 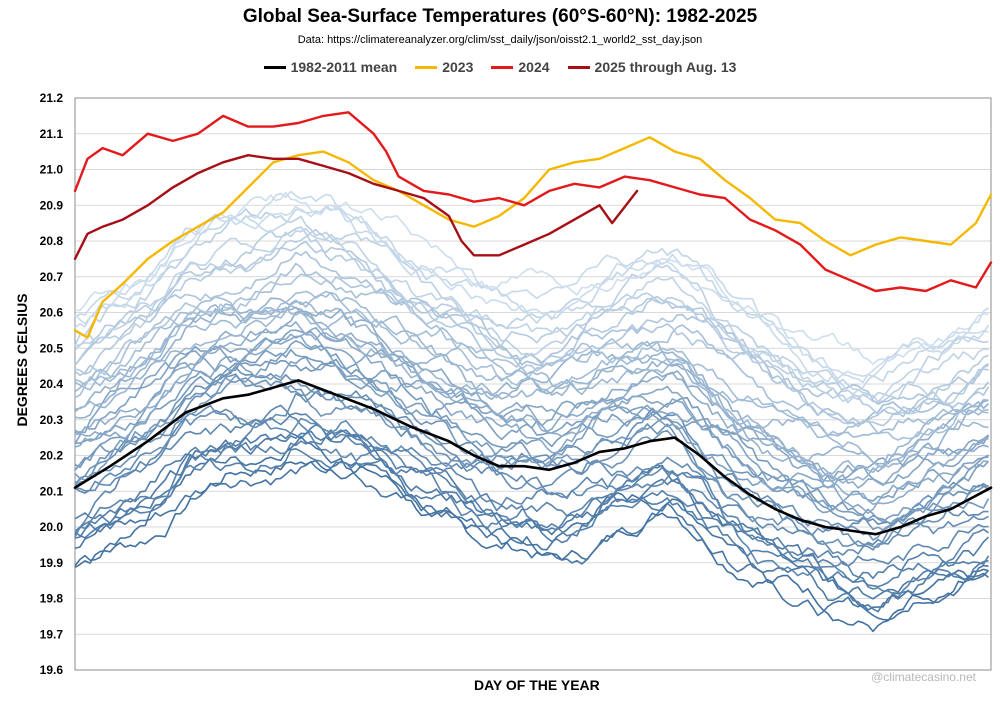 I want to click on legend-label-2025: 2025 through Aug. 13, so click(x=665, y=67).